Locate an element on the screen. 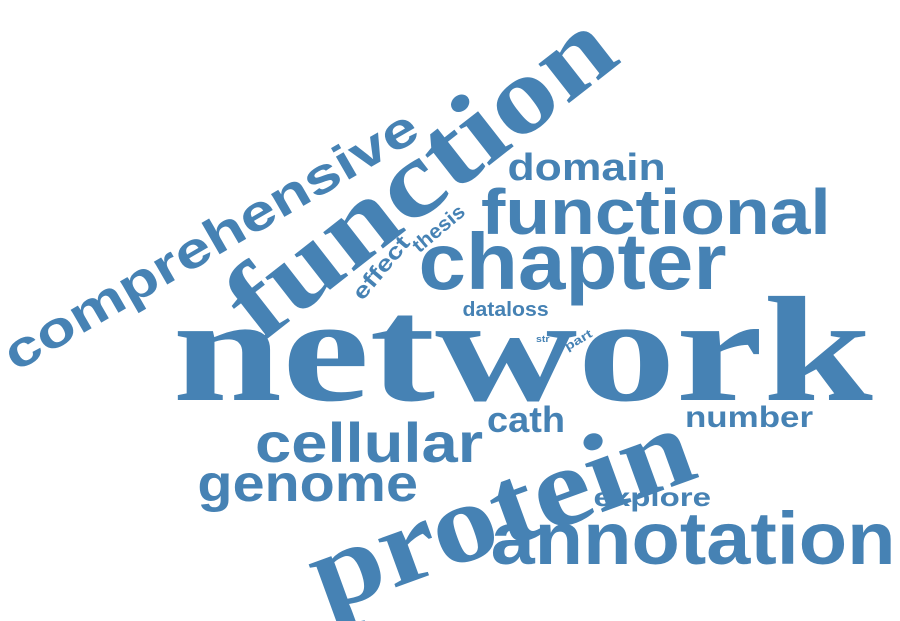 This screenshot has width=900, height=621. word-str: str is located at coordinates (543, 338).